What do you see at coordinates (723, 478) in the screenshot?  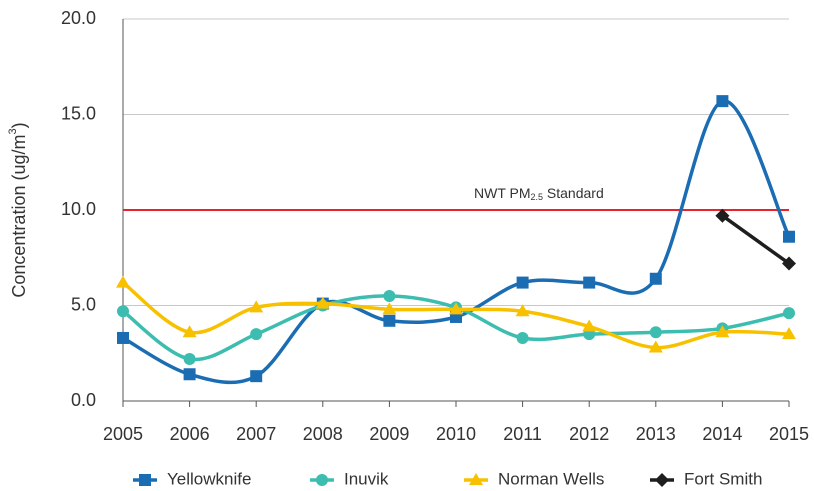 I see `legend-label: Fort Smith` at bounding box center [723, 478].